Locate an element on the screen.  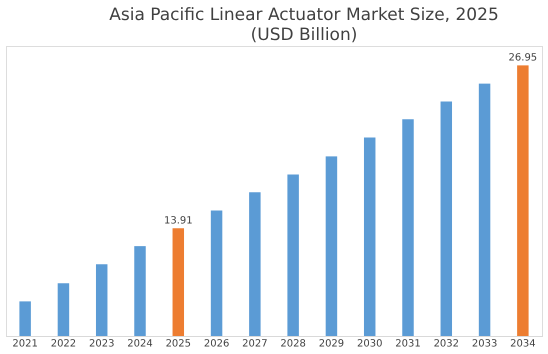
x-tick-label: 2029 is located at coordinates (331, 344).